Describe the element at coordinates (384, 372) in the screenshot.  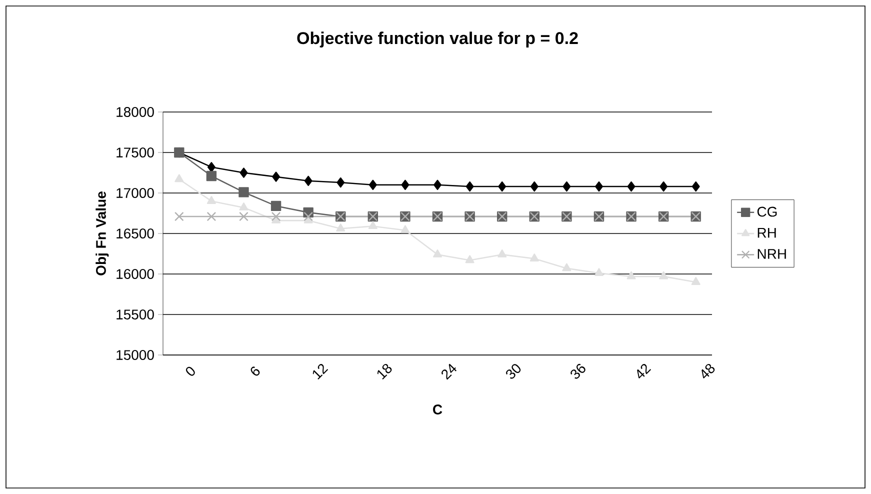
I see `x-tick-label: 18` at that location.